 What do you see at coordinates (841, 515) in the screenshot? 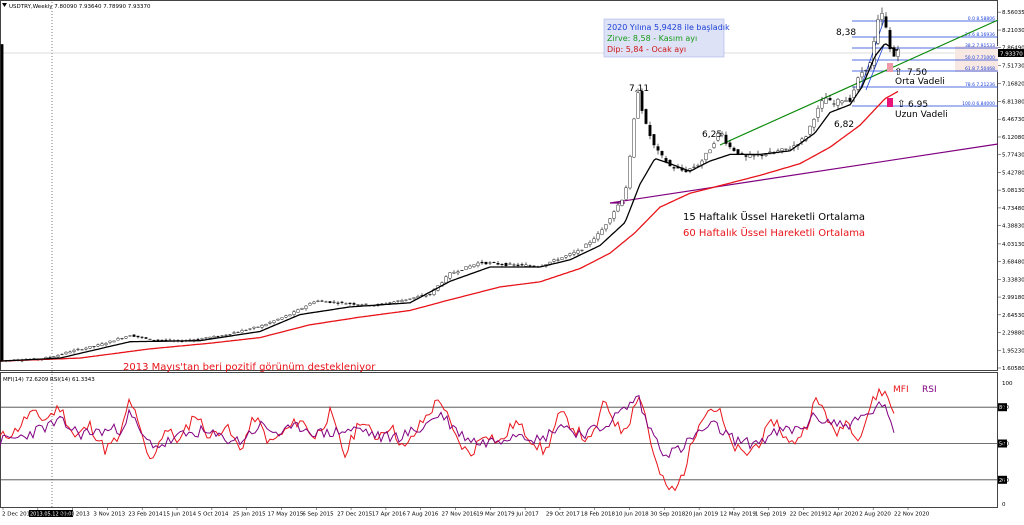
I see `time-tick-label: 12 Apr 2020` at bounding box center [841, 515].